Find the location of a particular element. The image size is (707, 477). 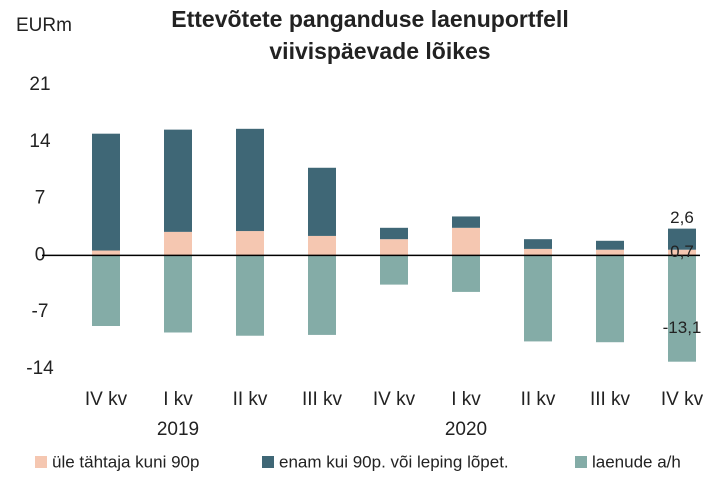

y-tick-label: -14 is located at coordinates (40, 368).